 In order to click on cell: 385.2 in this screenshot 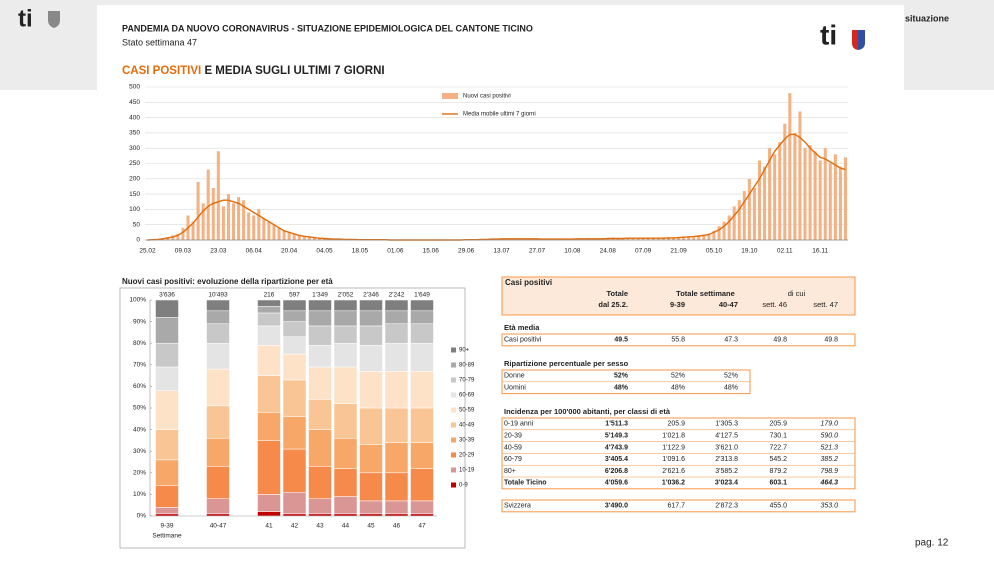, I will do `click(829, 459)`.